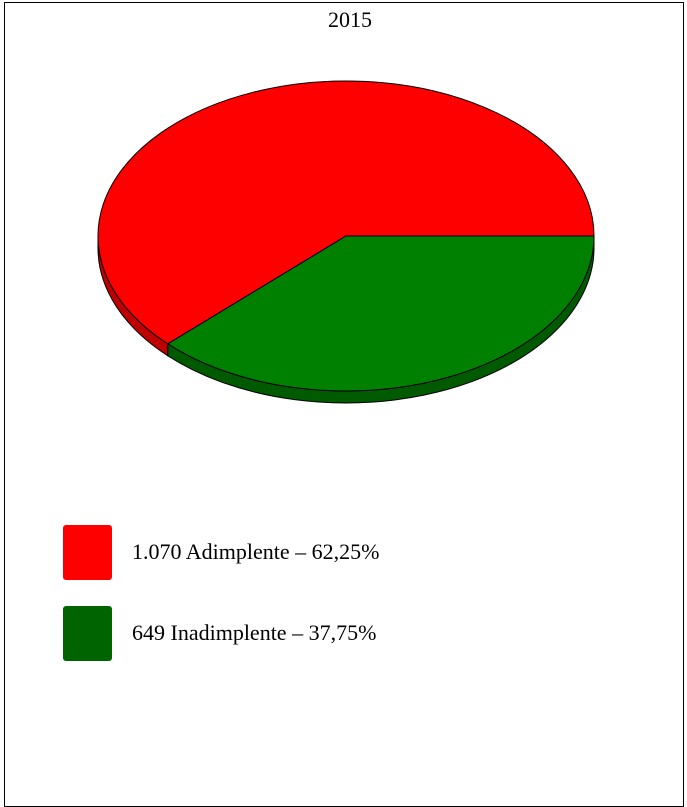  What do you see at coordinates (87, 633) in the screenshot?
I see `legend-swatch-inadimplente` at bounding box center [87, 633].